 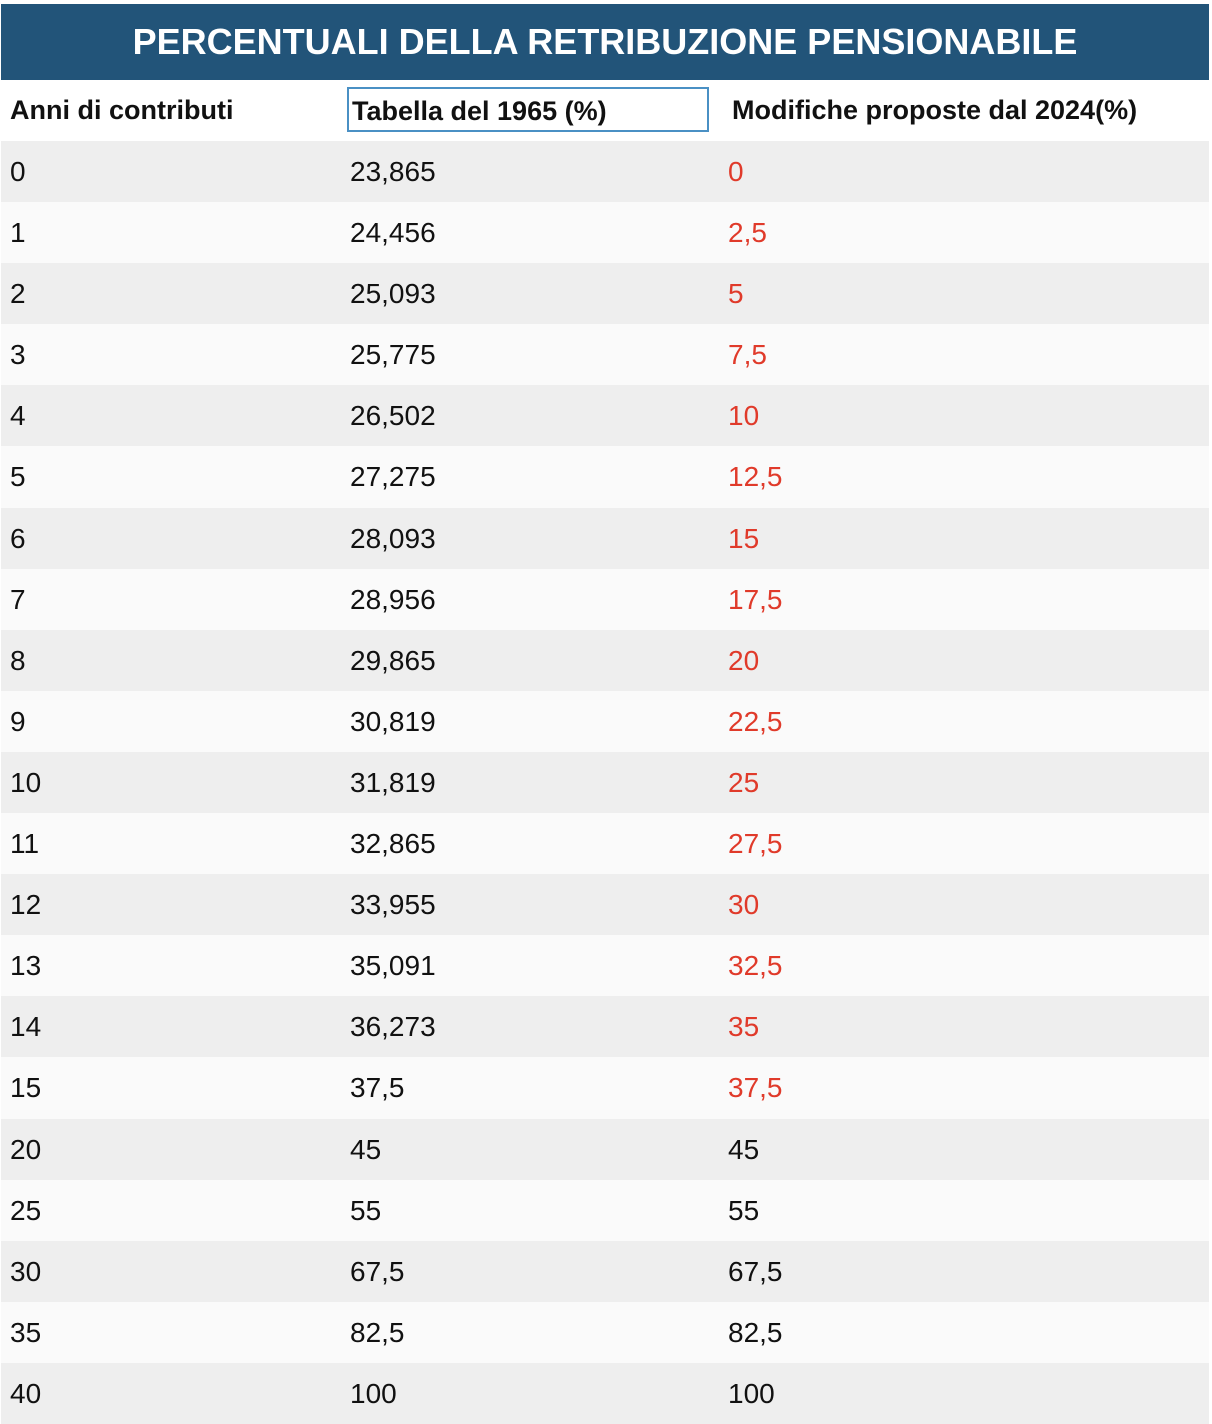 What do you see at coordinates (393, 966) in the screenshot?
I see `cell-tabella-1965: 35,091` at bounding box center [393, 966].